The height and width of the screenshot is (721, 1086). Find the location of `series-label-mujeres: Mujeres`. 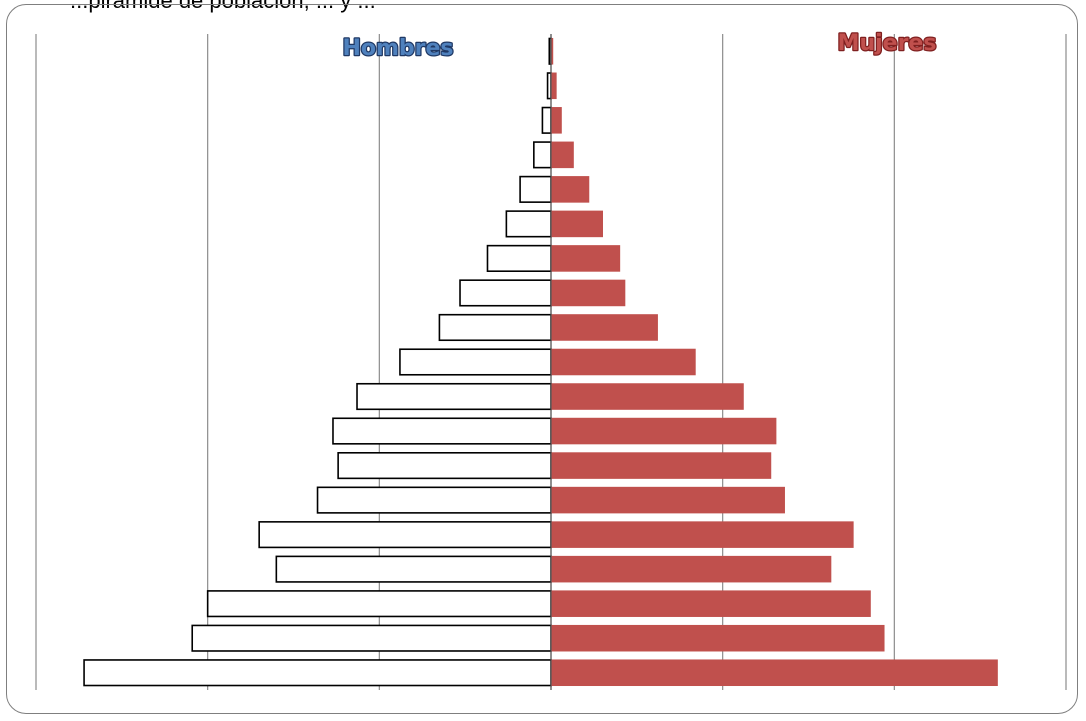

series-label-mujeres: Mujeres is located at coordinates (887, 43).